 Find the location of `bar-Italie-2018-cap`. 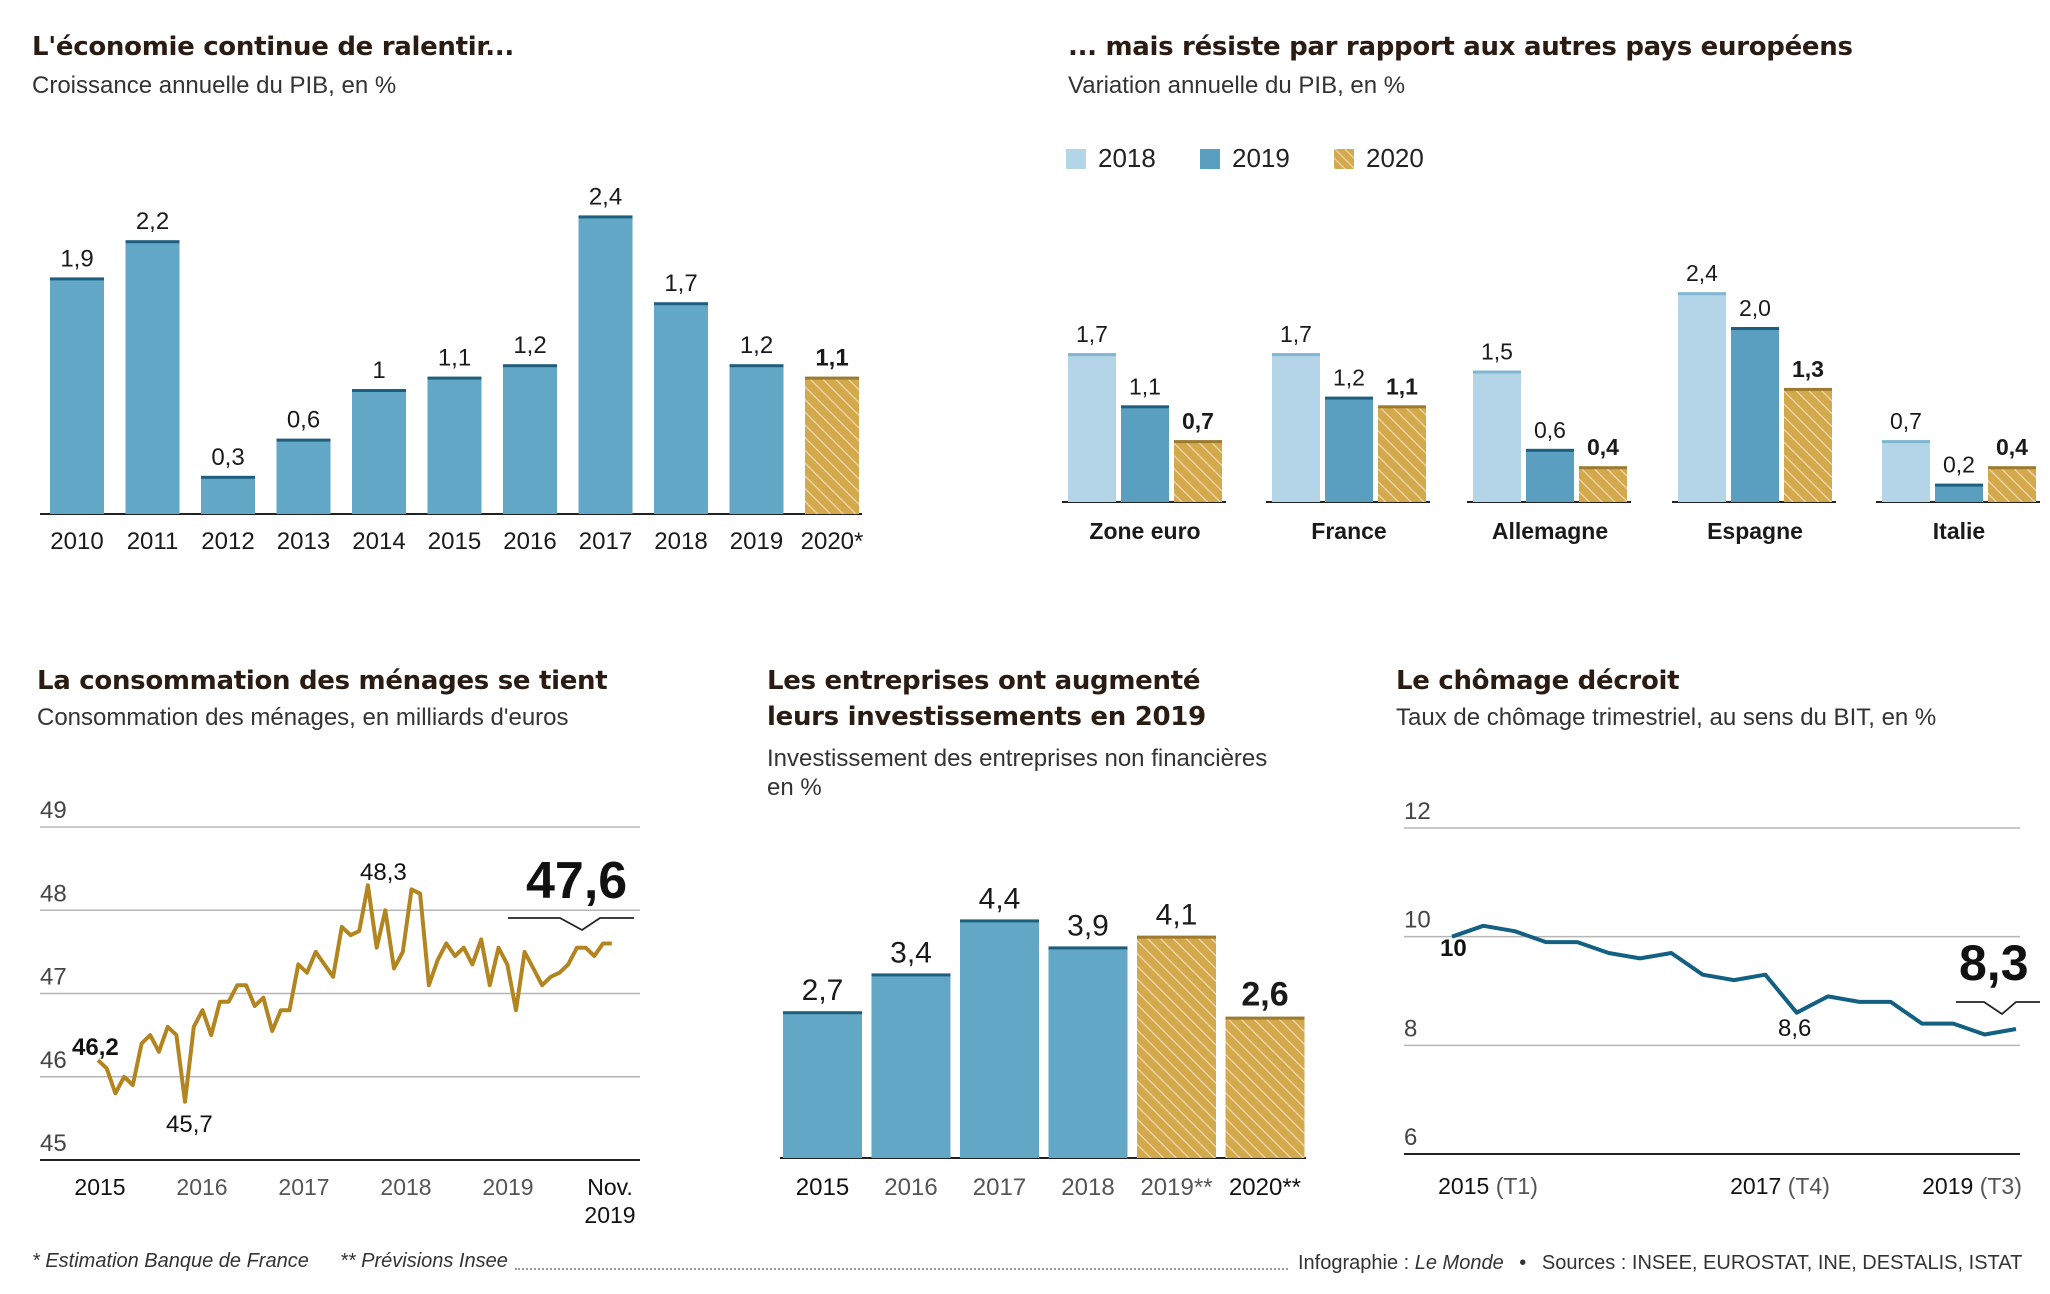

bar-Italie-2018-cap is located at coordinates (1906, 442).